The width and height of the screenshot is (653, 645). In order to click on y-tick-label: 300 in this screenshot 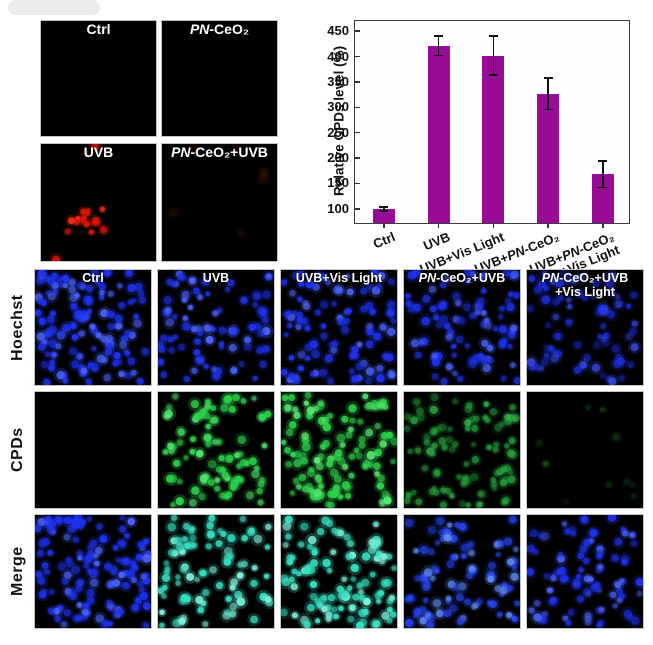, I will do `click(338, 107)`.